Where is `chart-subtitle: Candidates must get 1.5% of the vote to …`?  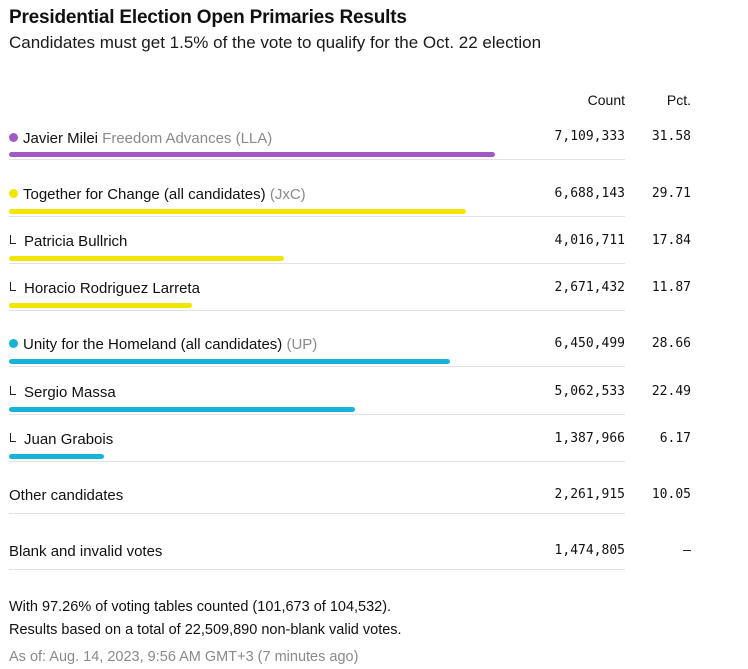 chart-subtitle: Candidates must get 1.5% of the vote to … is located at coordinates (275, 42).